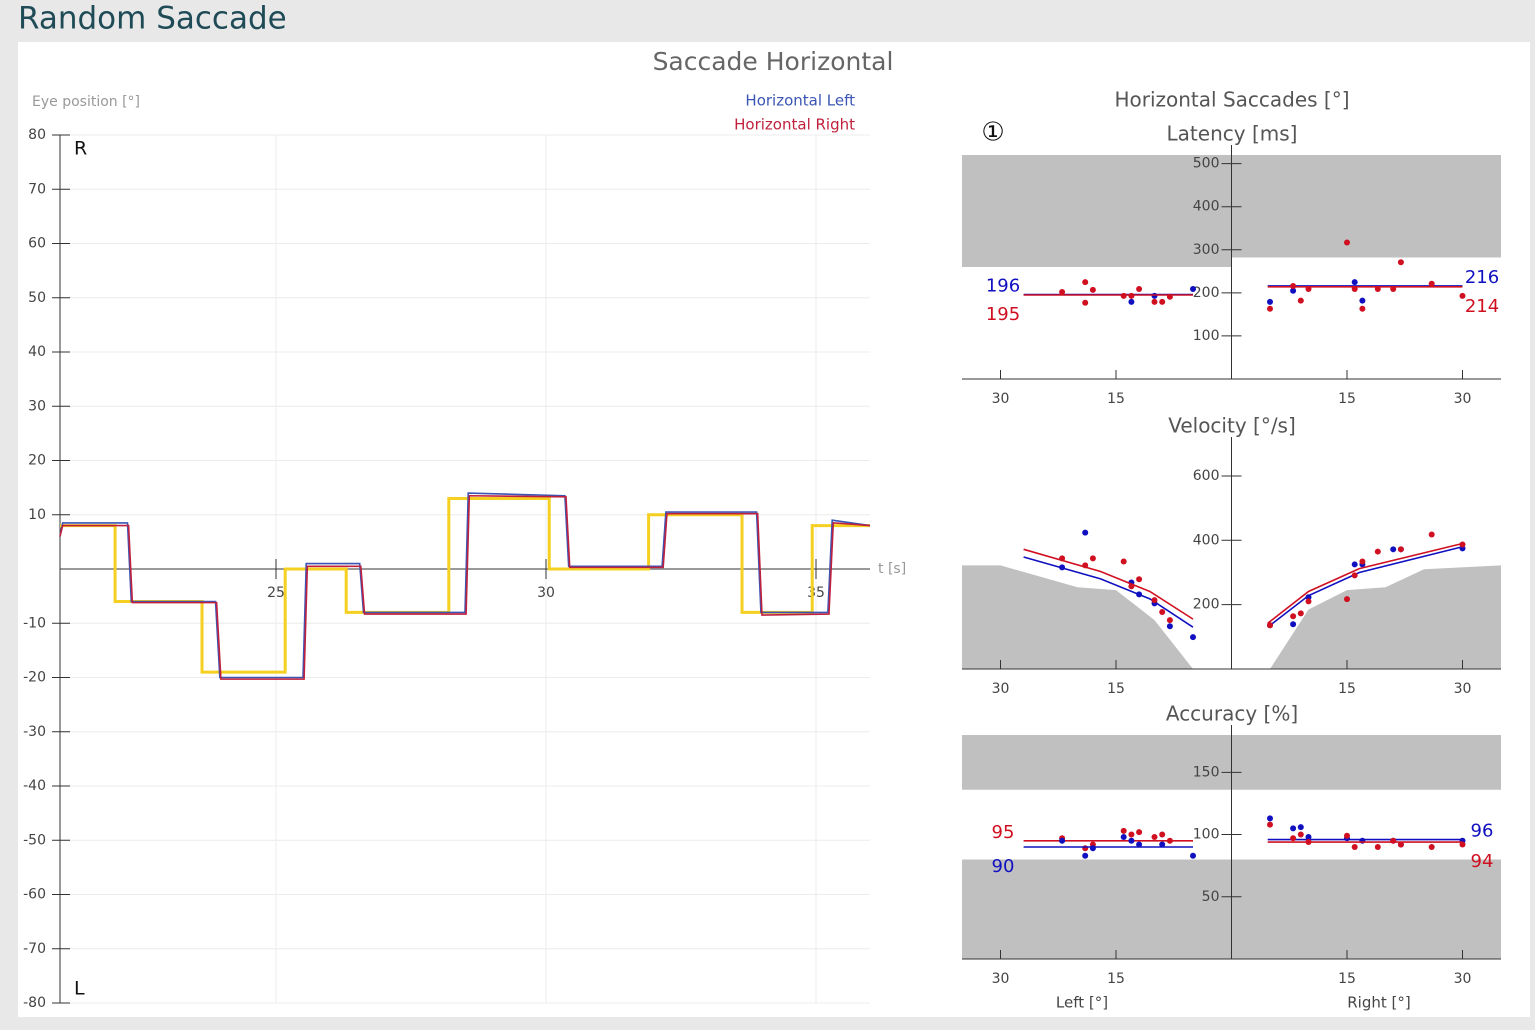 The width and height of the screenshot is (1535, 1030). What do you see at coordinates (37, 135) in the screenshot?
I see `y-tick-label: 80` at bounding box center [37, 135].